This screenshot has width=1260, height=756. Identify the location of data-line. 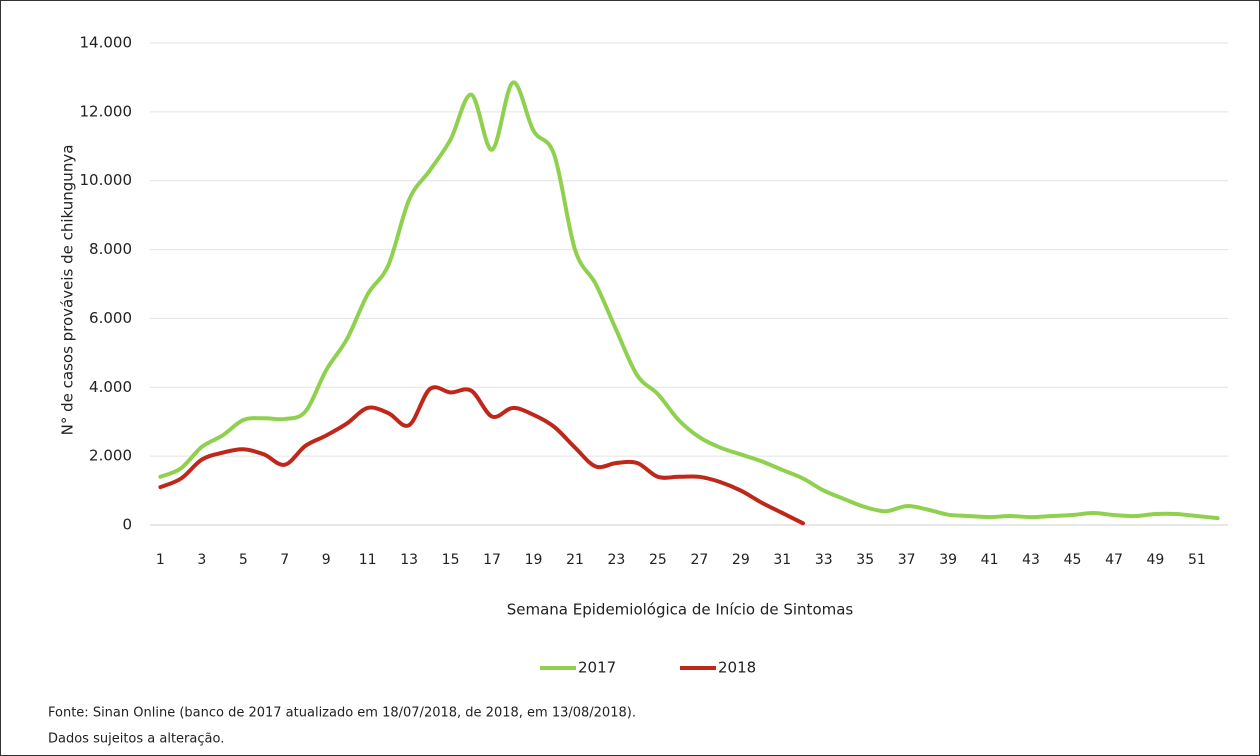
(482, 455).